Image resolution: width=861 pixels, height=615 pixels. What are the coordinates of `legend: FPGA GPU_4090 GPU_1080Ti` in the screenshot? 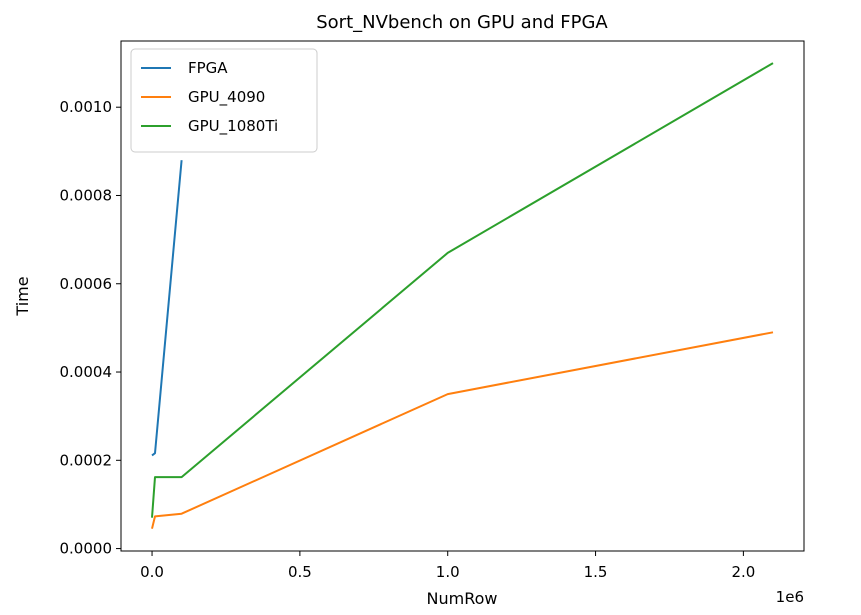 It's located at (224, 100).